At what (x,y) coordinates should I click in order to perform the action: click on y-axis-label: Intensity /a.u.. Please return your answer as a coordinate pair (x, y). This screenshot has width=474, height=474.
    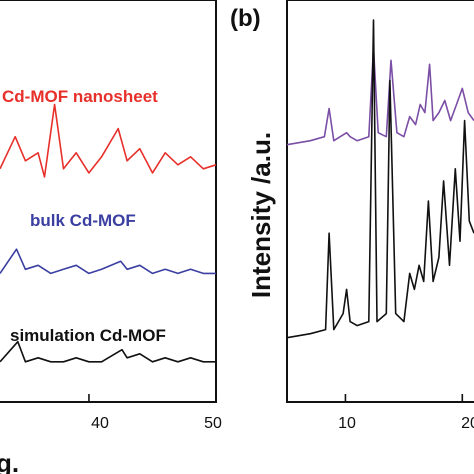
    Looking at the image, I should click on (261, 215).